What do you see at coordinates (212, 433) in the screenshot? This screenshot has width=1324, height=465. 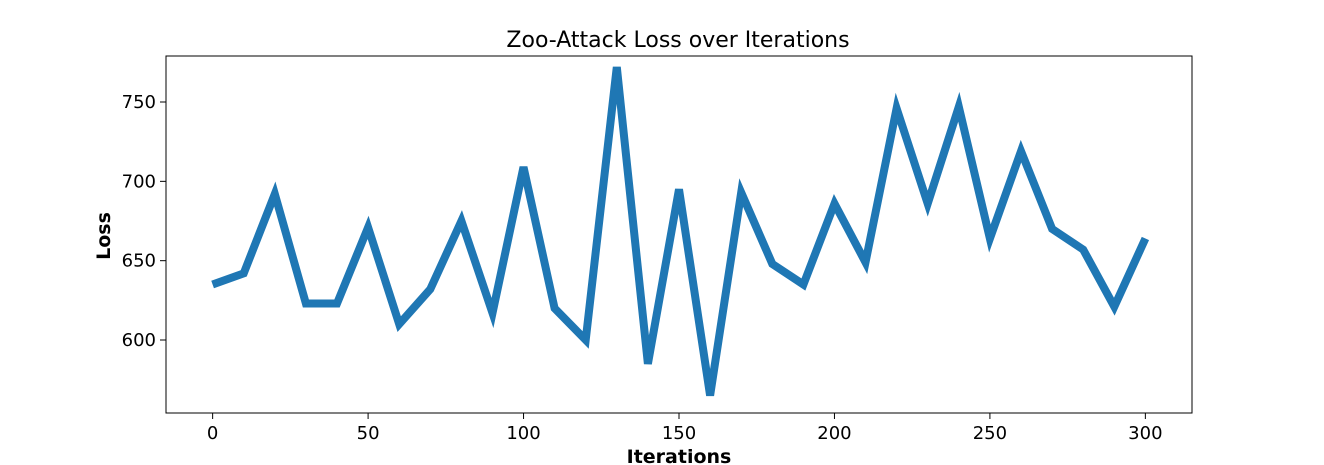 I see `x-tick-label: 0` at bounding box center [212, 433].